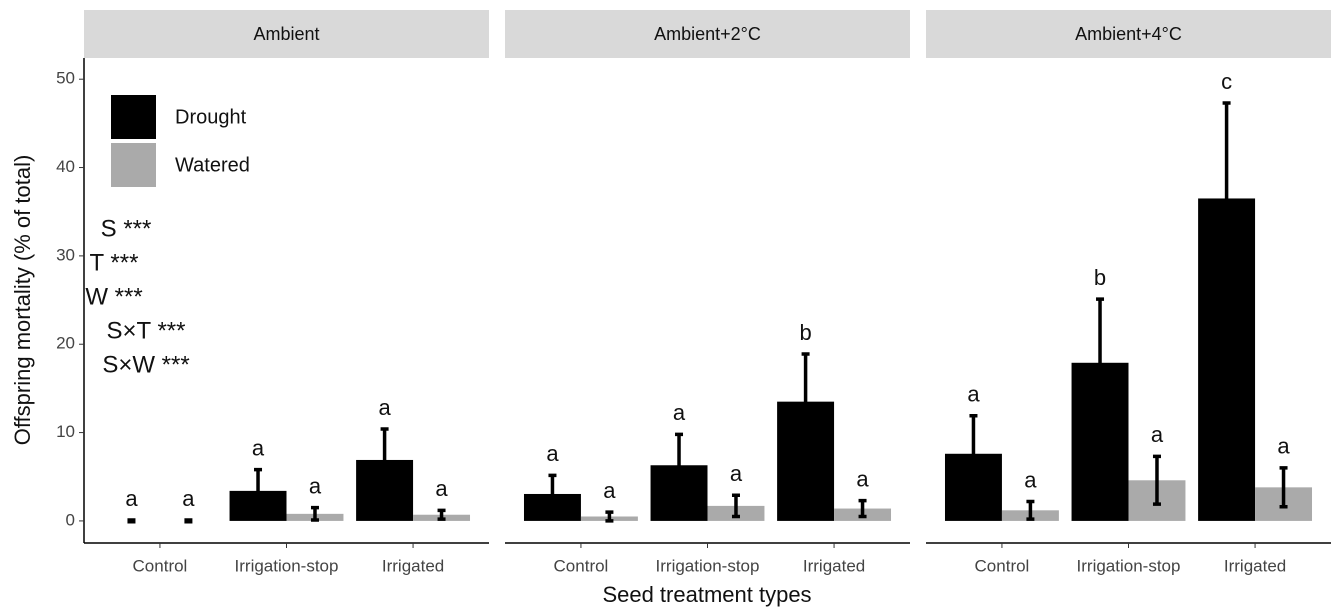  Describe the element at coordinates (211, 117) in the screenshot. I see `legend-label: Drought` at that location.